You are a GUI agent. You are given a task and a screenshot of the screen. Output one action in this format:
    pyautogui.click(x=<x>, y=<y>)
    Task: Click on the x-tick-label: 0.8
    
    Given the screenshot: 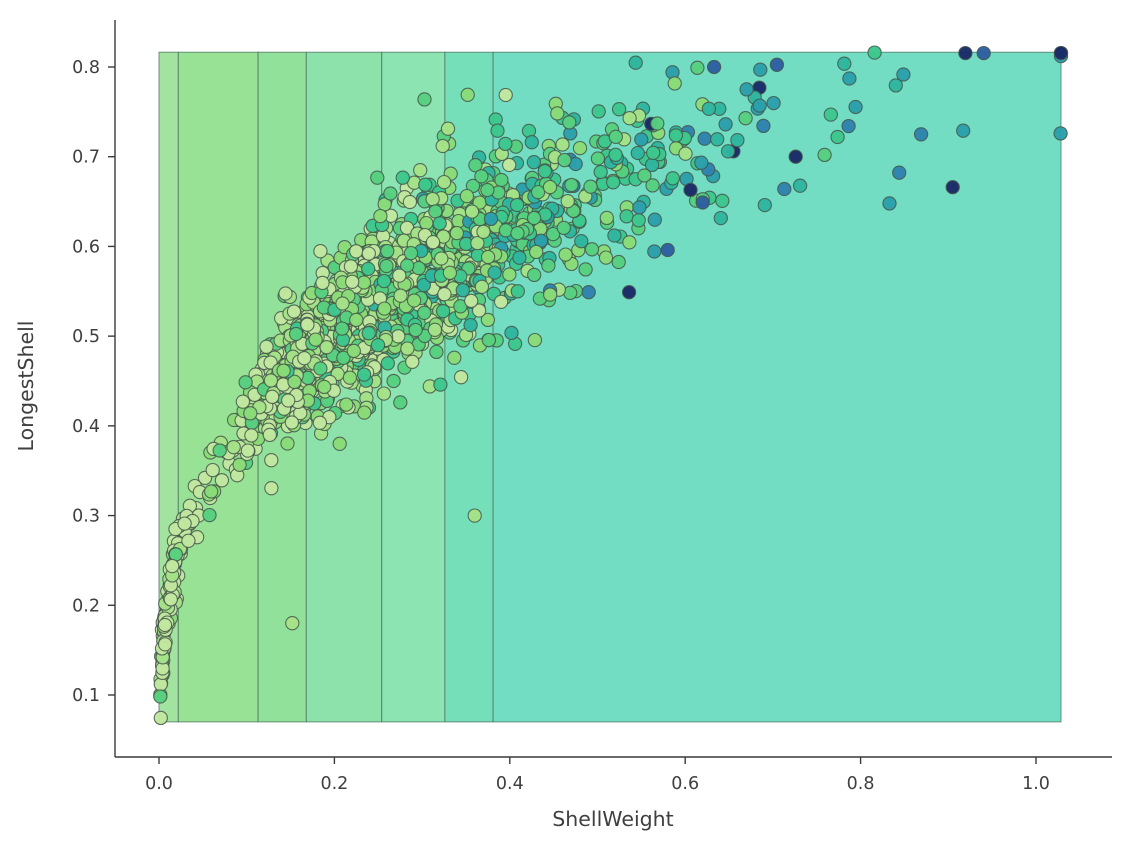 What is the action you would take?
    pyautogui.click(x=861, y=784)
    